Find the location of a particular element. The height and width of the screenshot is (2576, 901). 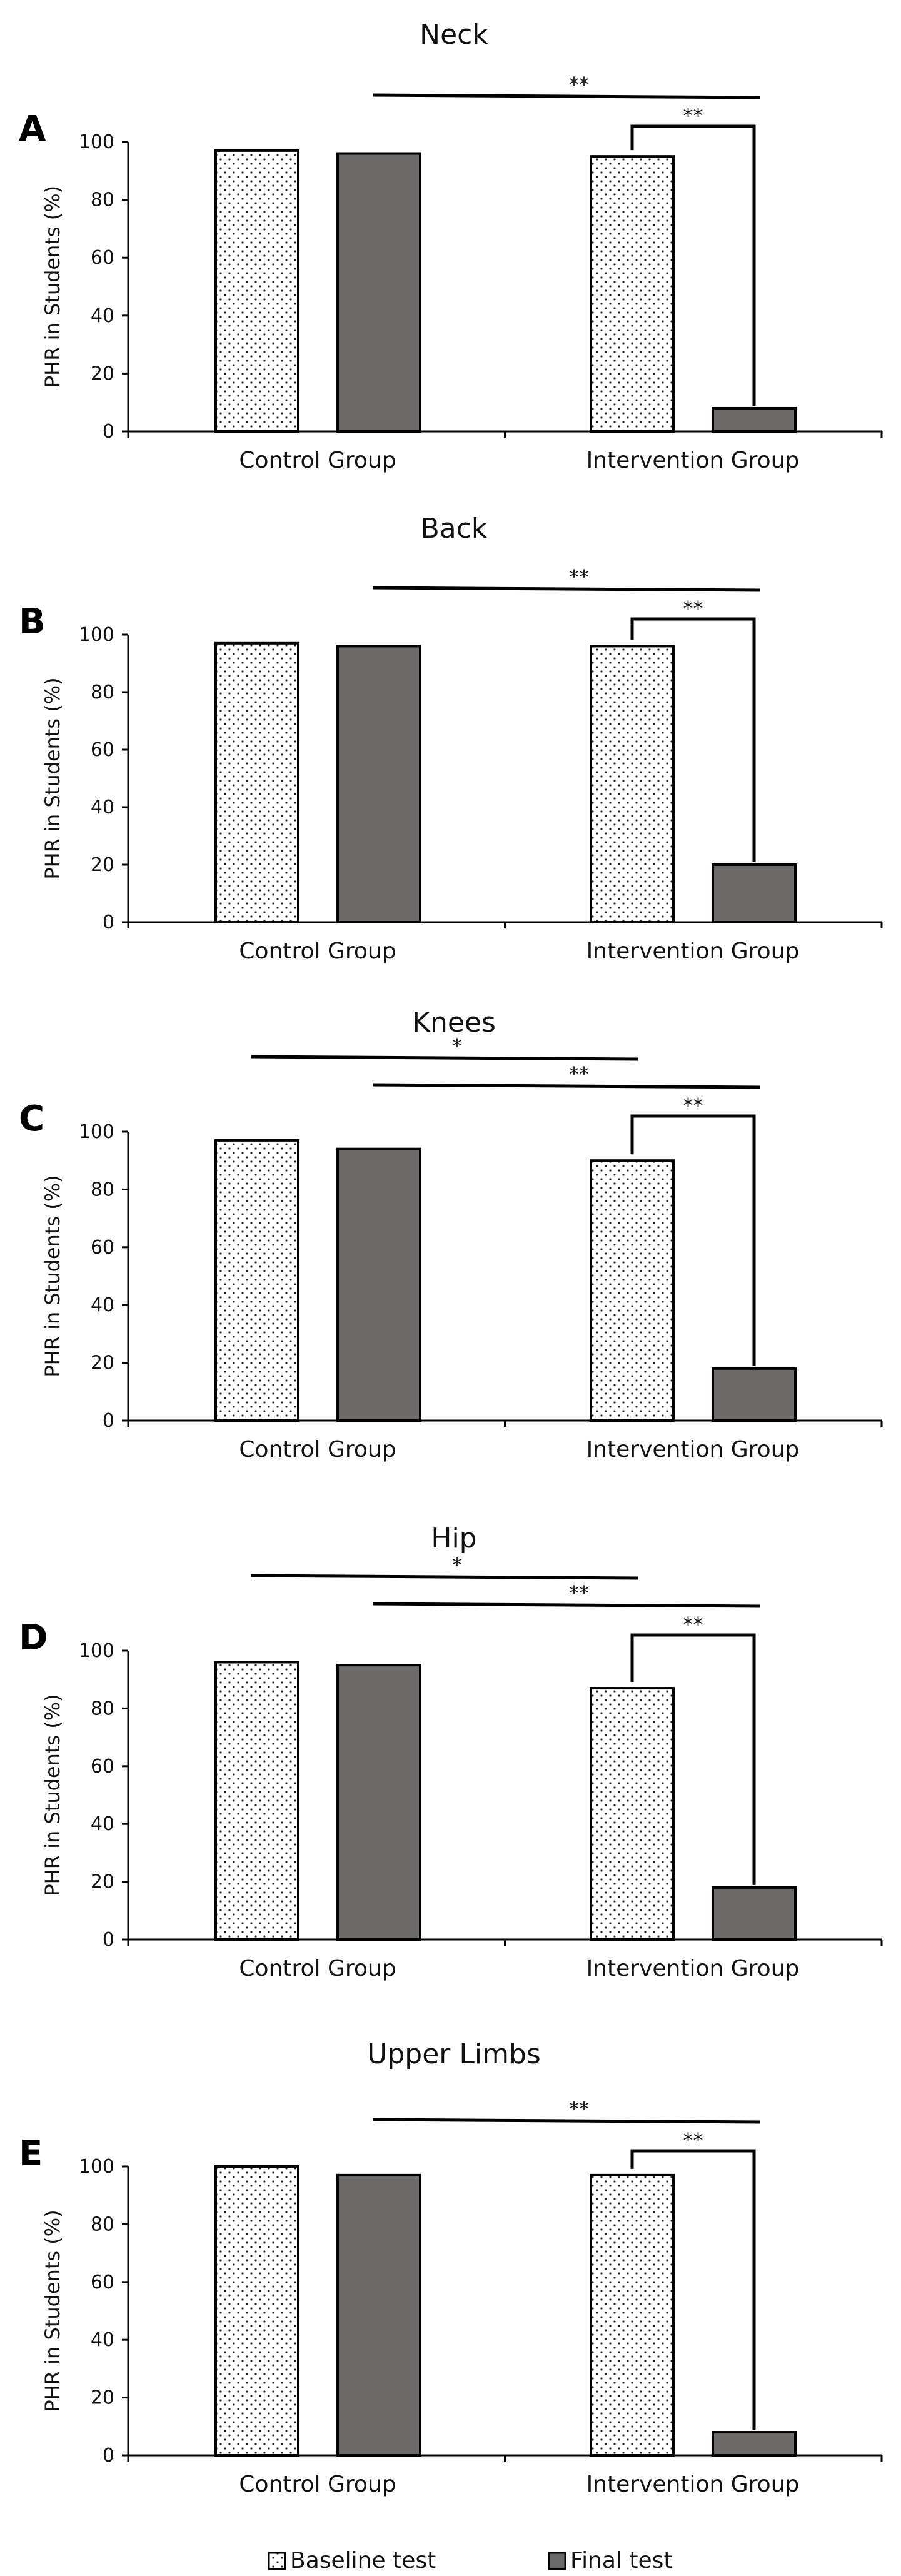

chart-title: Neck is located at coordinates (454, 35).